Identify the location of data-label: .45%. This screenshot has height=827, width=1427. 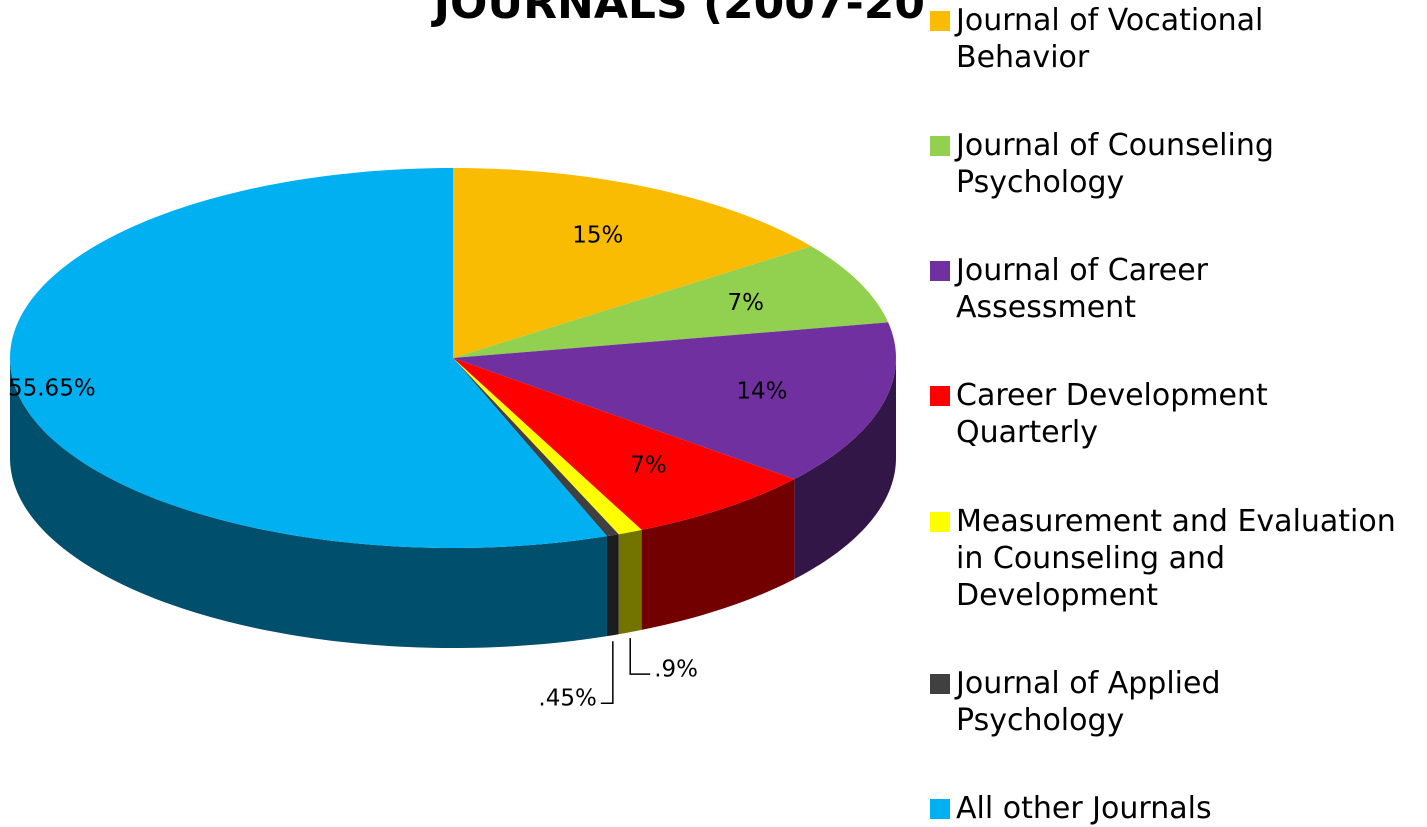
(567, 699).